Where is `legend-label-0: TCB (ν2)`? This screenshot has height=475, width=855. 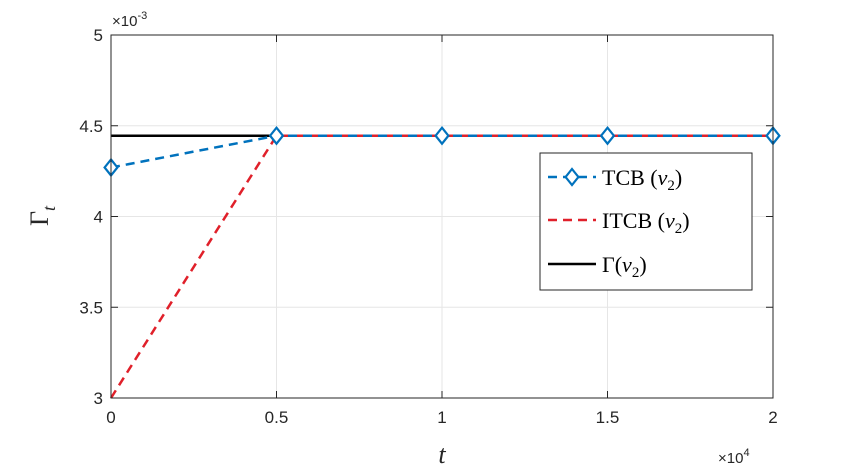
legend-label-0: TCB (ν2) is located at coordinates (642, 179).